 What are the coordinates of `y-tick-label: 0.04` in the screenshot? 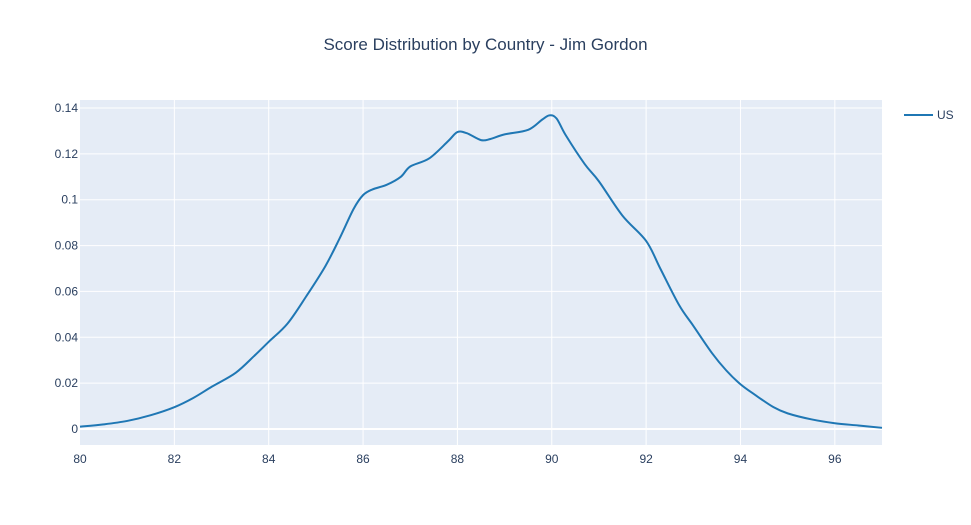 It's located at (67, 337).